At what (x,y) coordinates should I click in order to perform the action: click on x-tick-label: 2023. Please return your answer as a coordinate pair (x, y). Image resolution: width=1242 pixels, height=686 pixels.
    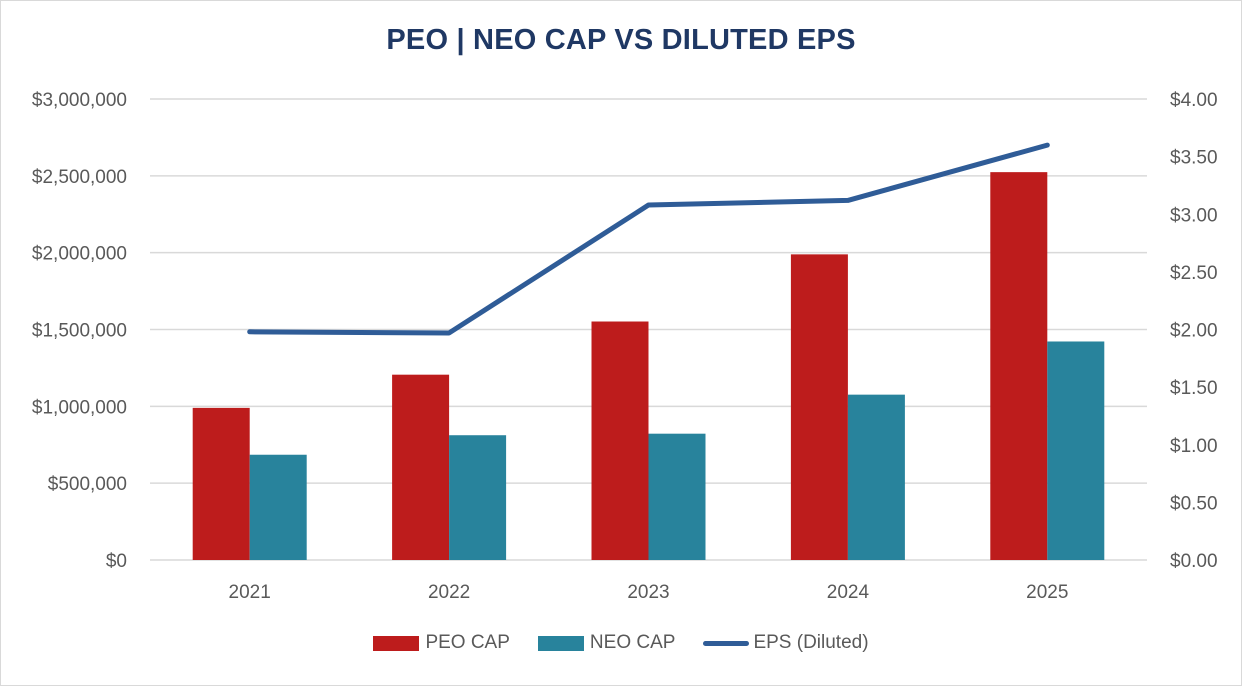
    Looking at the image, I should click on (648, 592).